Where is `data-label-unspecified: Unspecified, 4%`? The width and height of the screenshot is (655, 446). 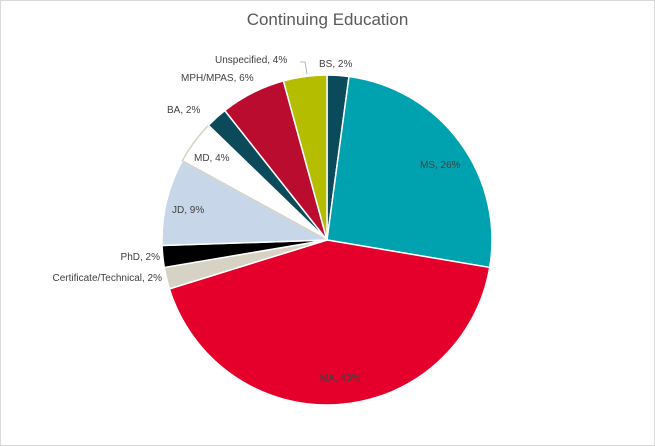
data-label-unspecified: Unspecified, 4% is located at coordinates (251, 60).